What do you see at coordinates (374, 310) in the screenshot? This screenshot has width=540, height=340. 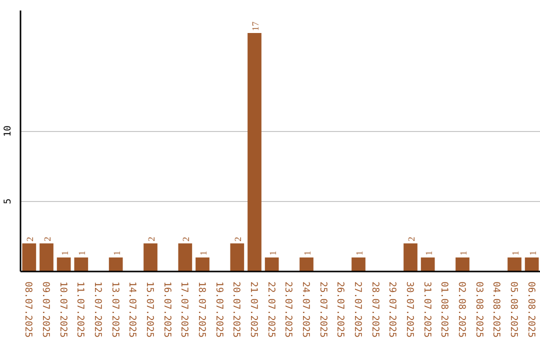 I see `x-tick-label: 28.07.2025` at bounding box center [374, 310].